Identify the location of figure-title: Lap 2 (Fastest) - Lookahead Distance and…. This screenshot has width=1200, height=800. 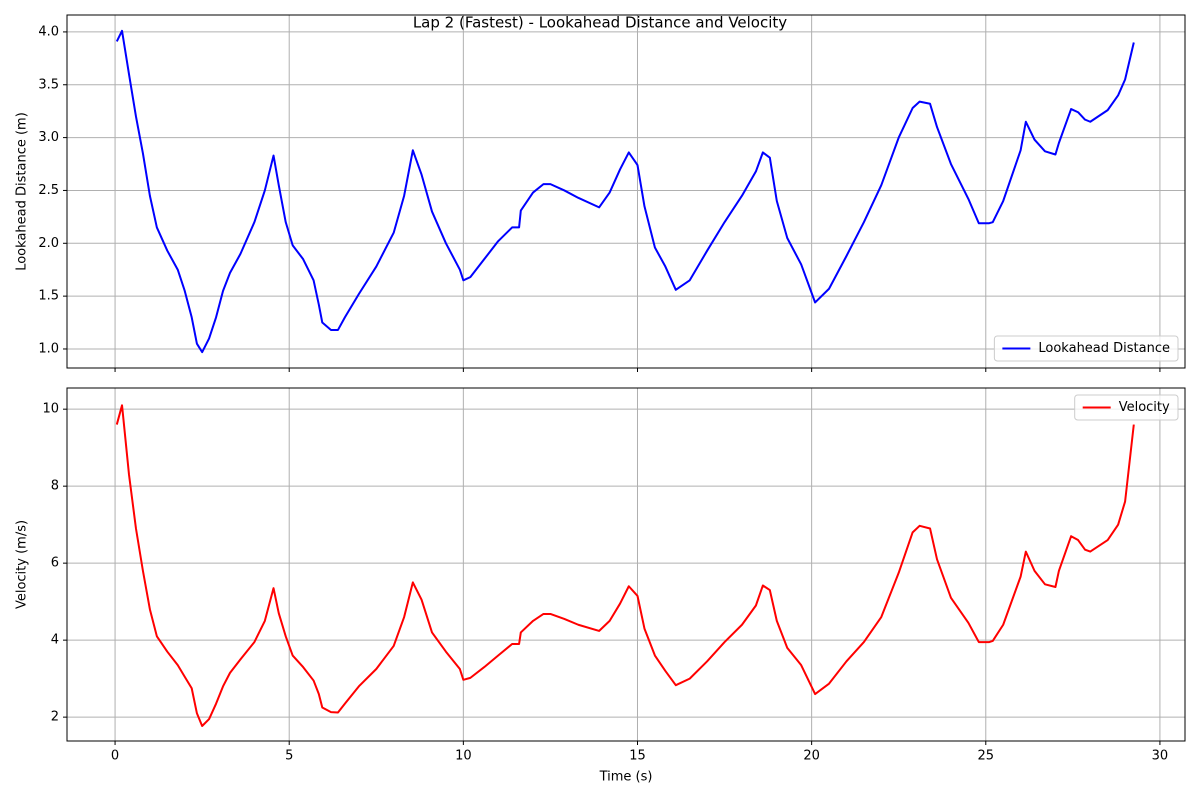
(600, 23).